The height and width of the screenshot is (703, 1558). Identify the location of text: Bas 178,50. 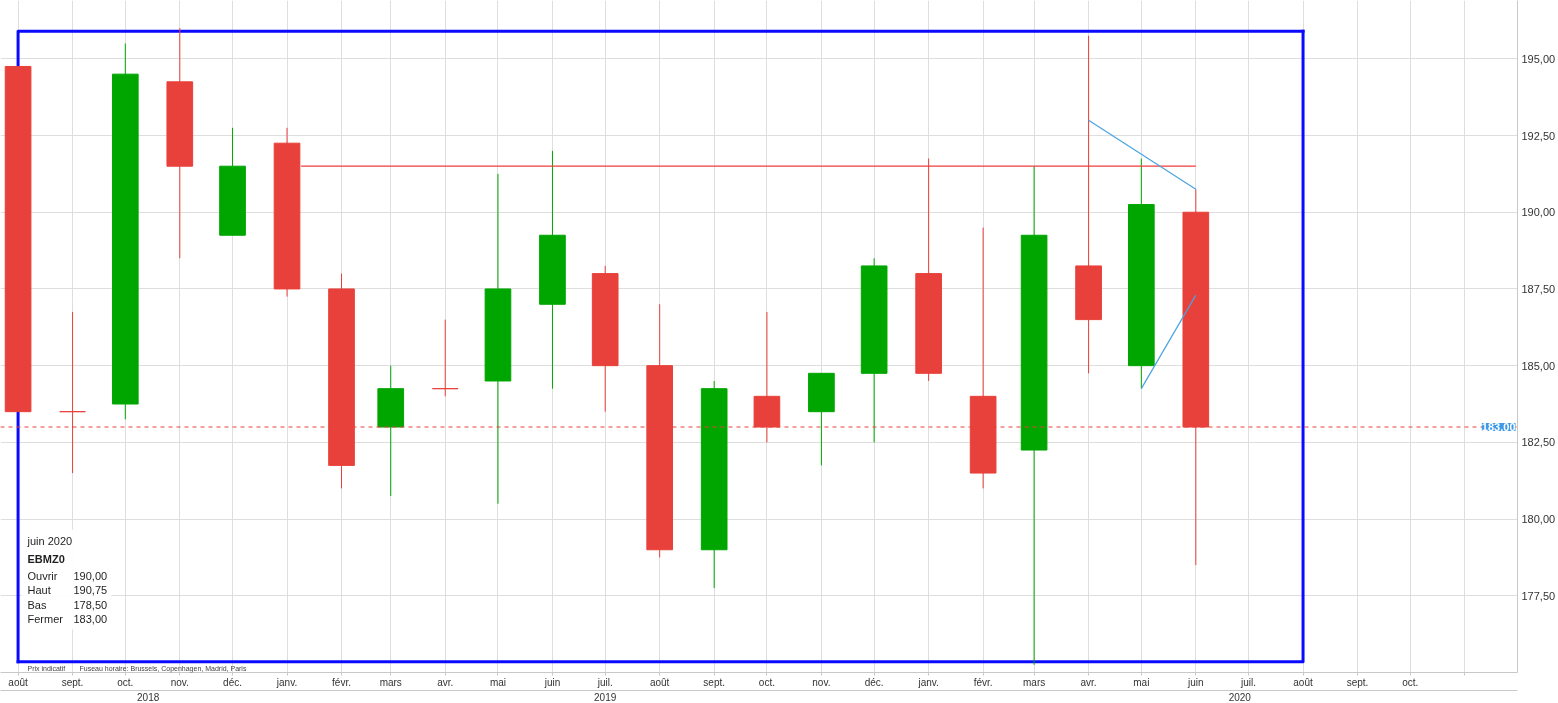
(67, 604).